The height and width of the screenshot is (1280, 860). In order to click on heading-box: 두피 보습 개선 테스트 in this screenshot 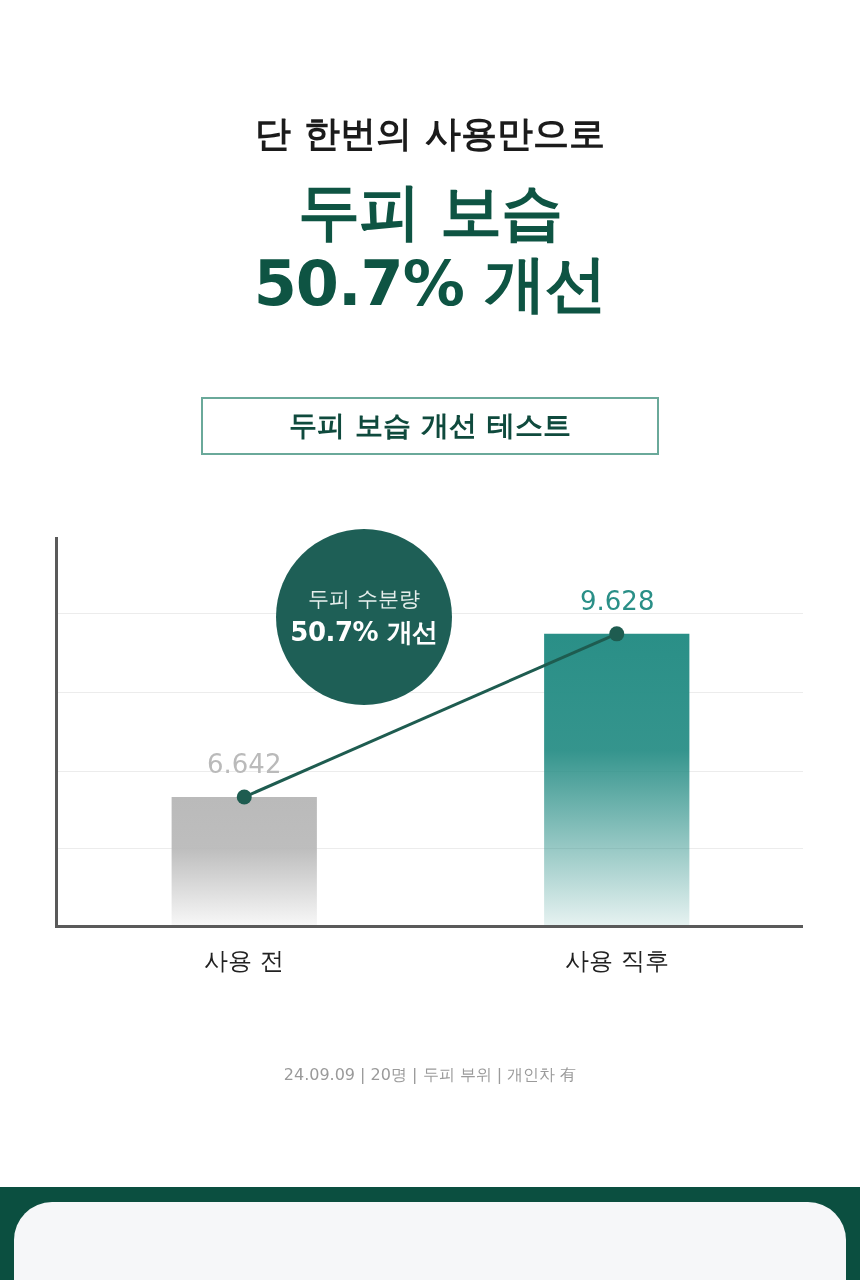, I will do `click(430, 426)`.